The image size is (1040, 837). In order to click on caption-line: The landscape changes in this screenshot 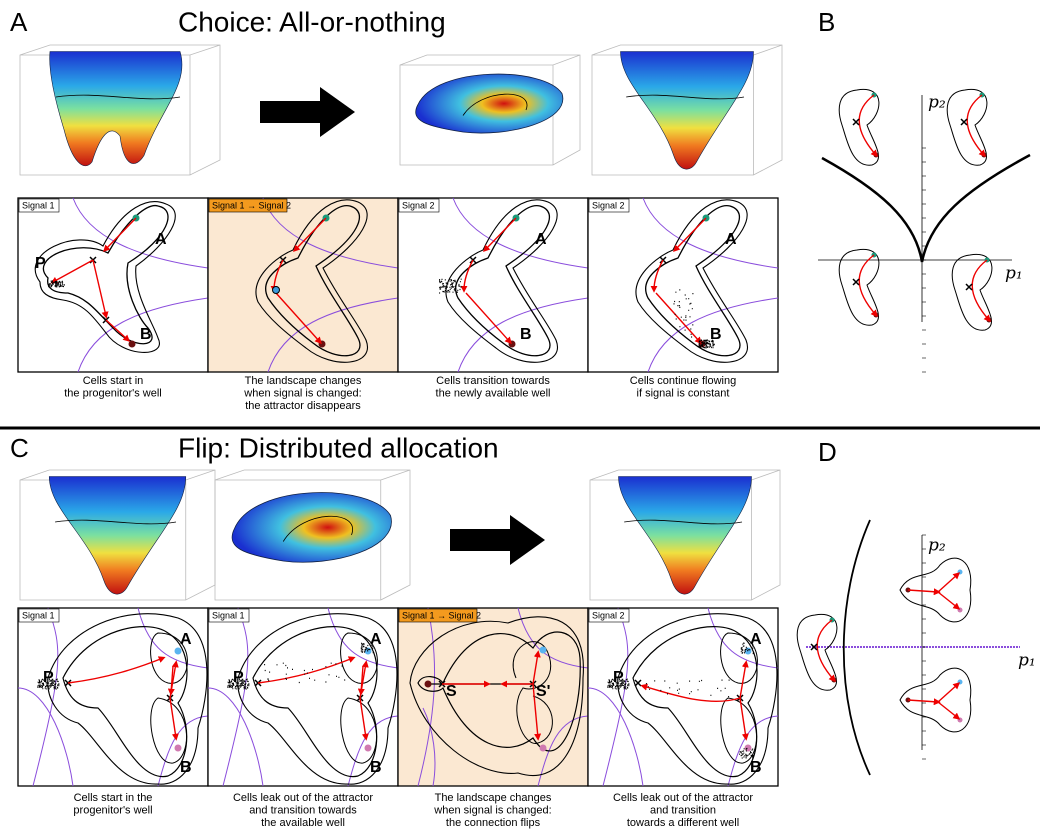, I will do `click(493, 798)`.